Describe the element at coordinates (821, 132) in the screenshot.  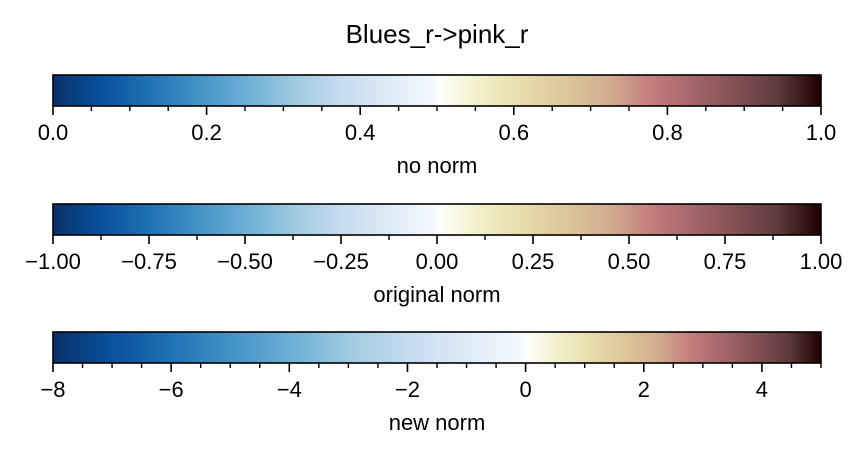
I see `tick-label: 1.0` at that location.